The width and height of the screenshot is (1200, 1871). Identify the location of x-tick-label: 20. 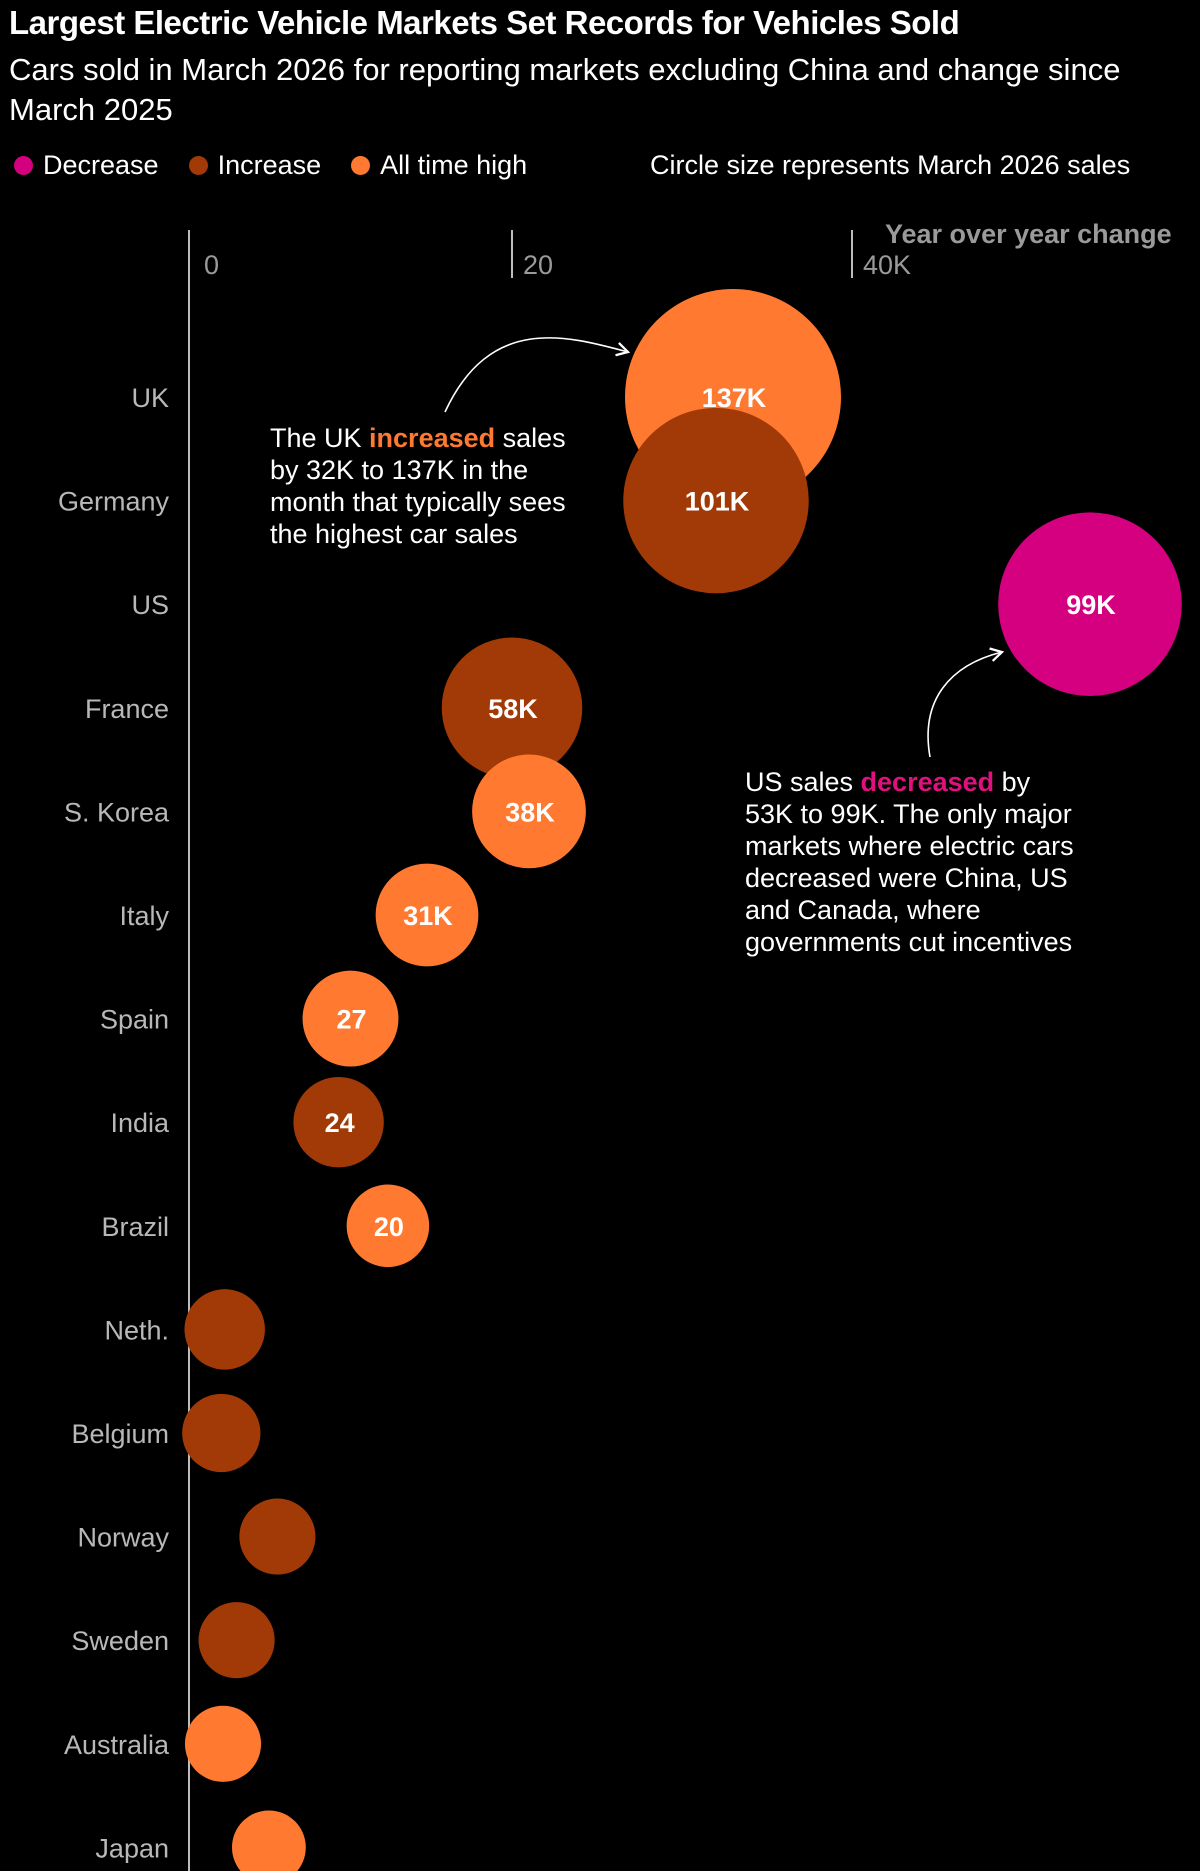
(538, 265).